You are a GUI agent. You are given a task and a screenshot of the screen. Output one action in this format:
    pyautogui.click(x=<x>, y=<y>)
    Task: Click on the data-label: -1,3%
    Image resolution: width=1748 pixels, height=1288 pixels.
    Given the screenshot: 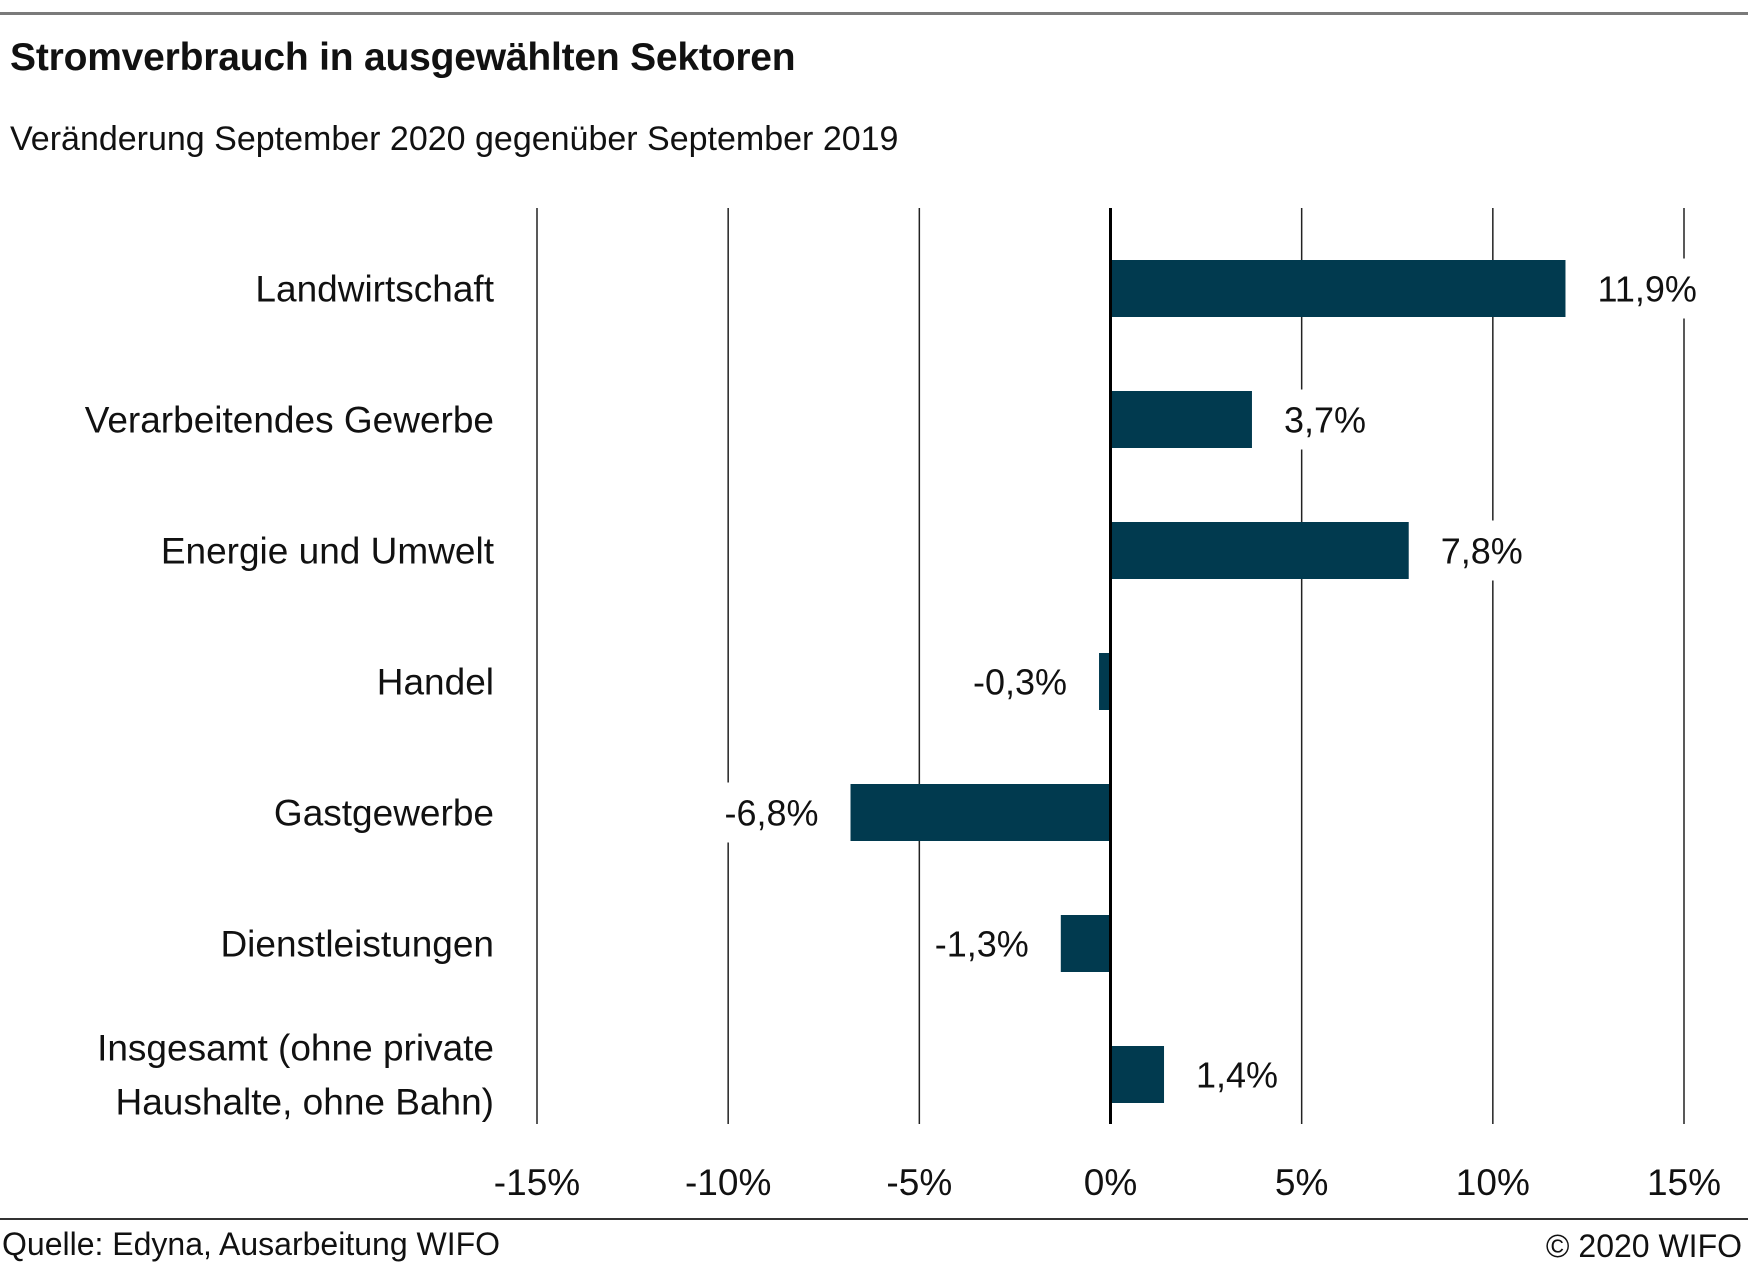 What is the action you would take?
    pyautogui.click(x=982, y=944)
    